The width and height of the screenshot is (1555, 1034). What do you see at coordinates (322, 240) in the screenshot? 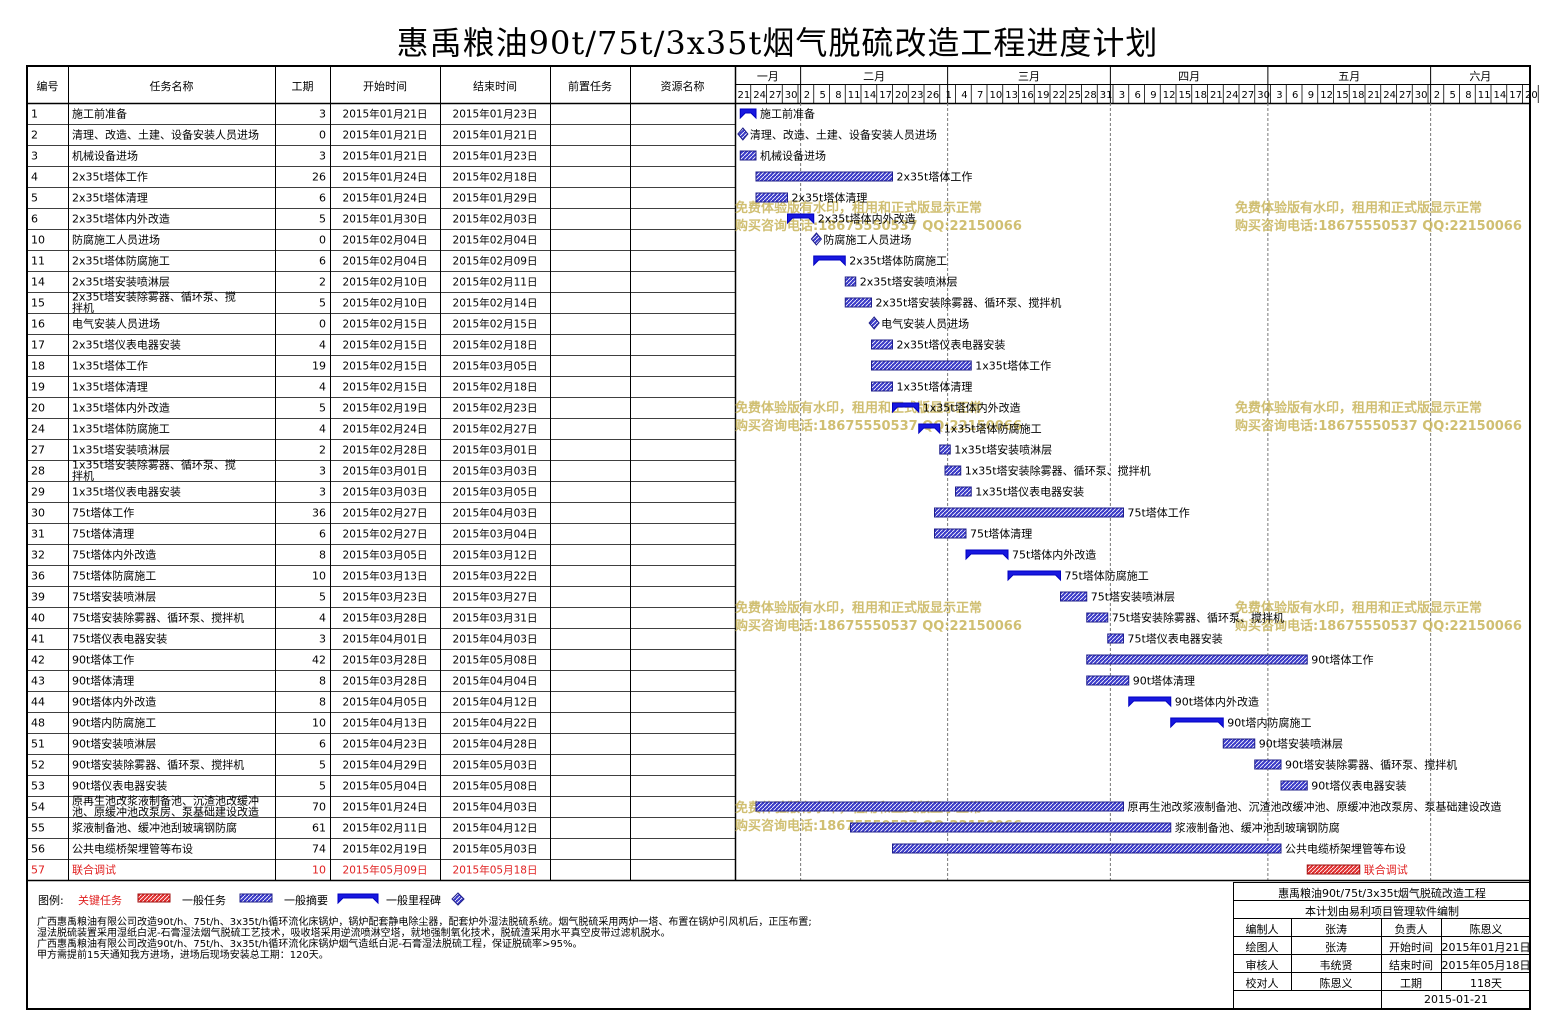
I see `cell-duration: 0` at bounding box center [322, 240].